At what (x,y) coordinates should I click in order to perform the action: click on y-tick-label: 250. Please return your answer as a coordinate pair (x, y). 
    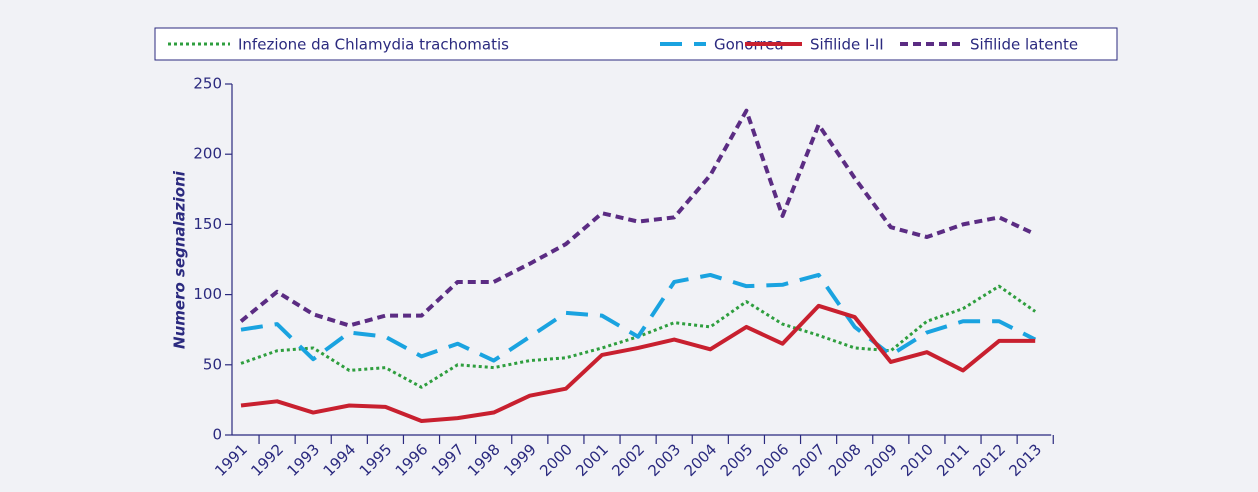
    Looking at the image, I should click on (207, 84).